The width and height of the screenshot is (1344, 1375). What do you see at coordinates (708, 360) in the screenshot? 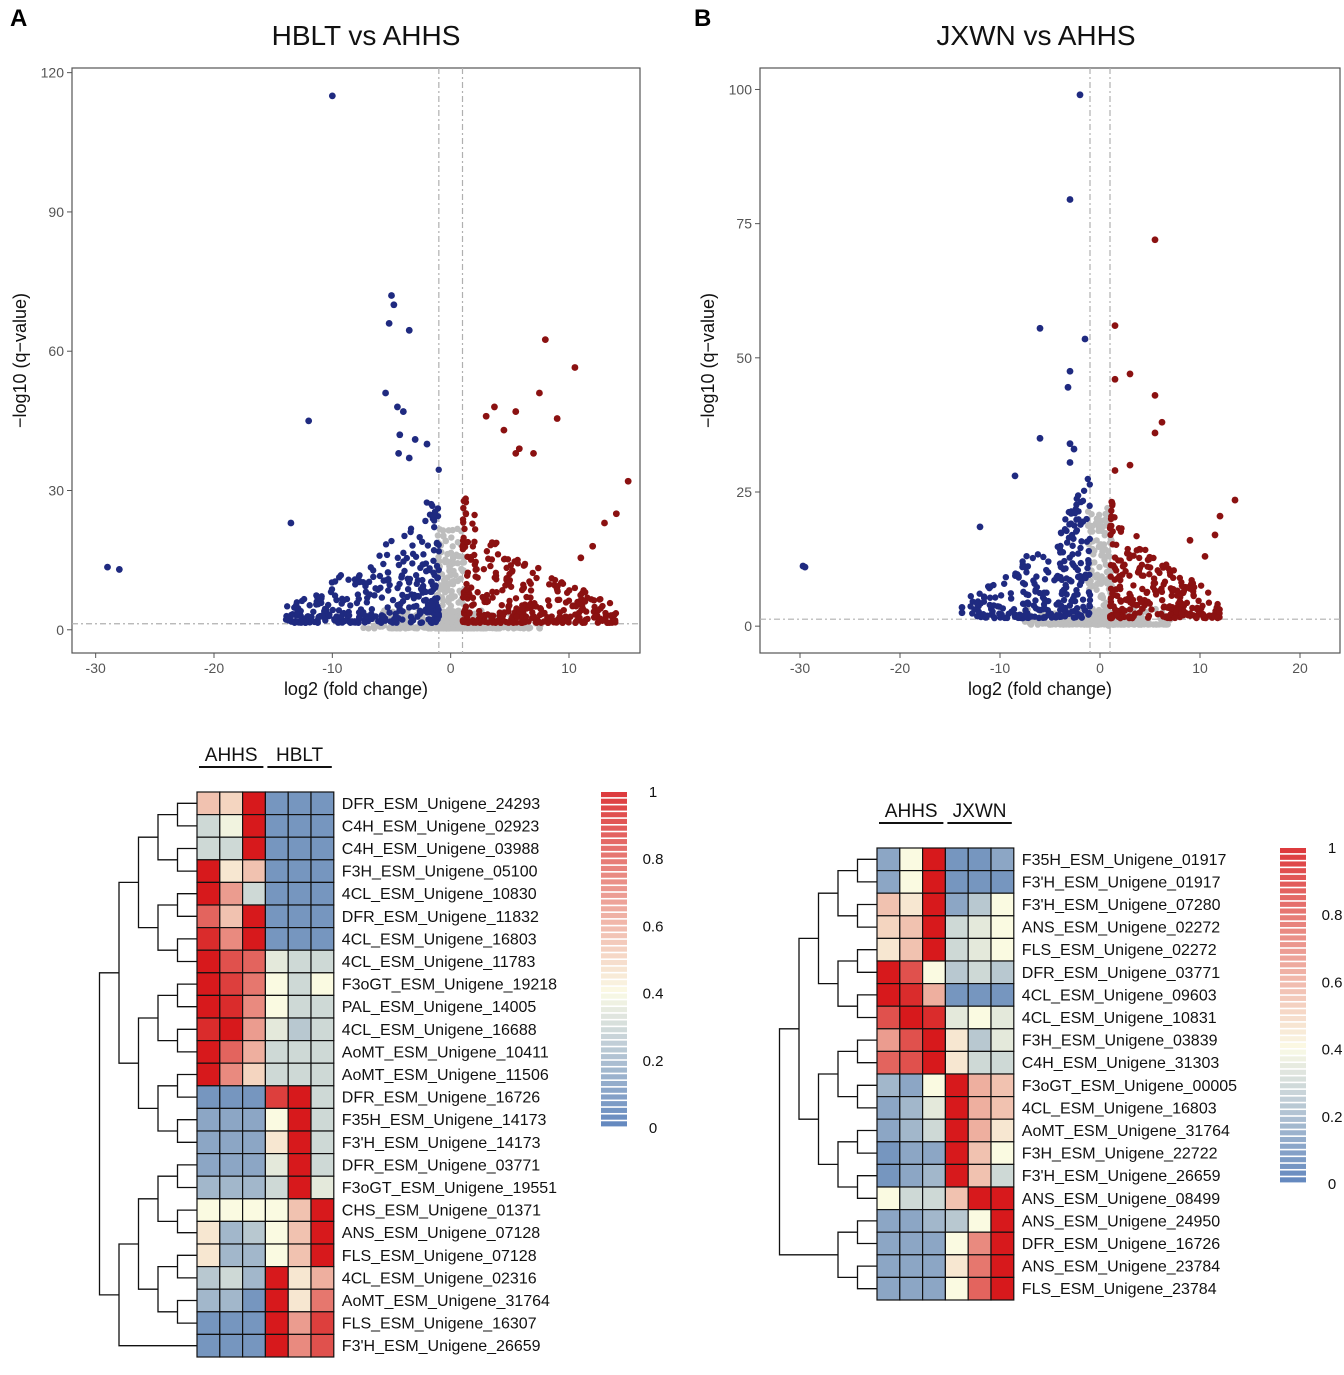
I see `y-axis-label: −log10 (q−value)` at bounding box center [708, 360].